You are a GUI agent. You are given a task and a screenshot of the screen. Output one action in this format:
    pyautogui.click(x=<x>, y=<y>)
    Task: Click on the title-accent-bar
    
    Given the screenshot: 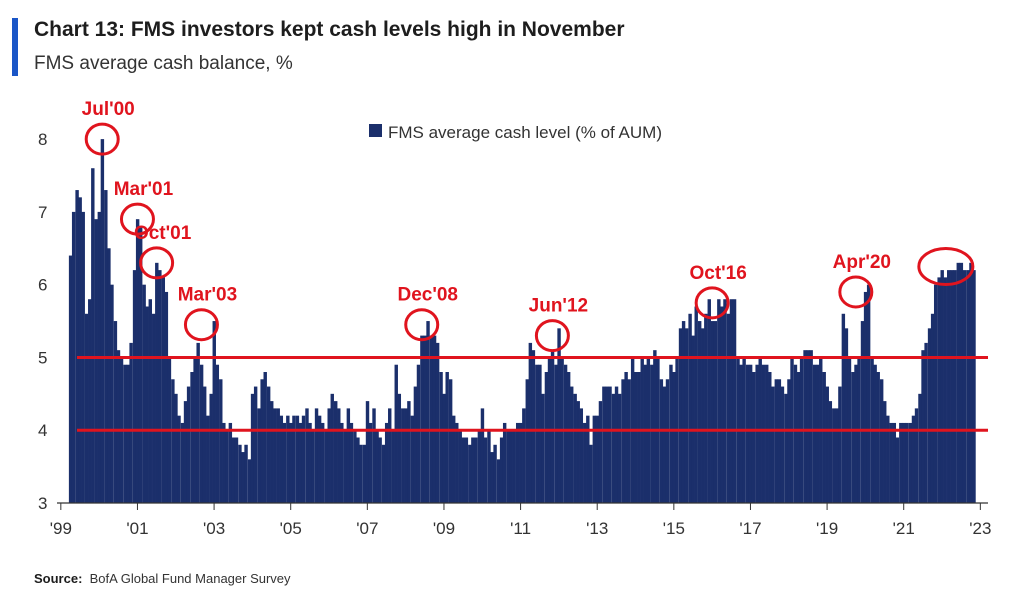 What is the action you would take?
    pyautogui.click(x=15, y=47)
    